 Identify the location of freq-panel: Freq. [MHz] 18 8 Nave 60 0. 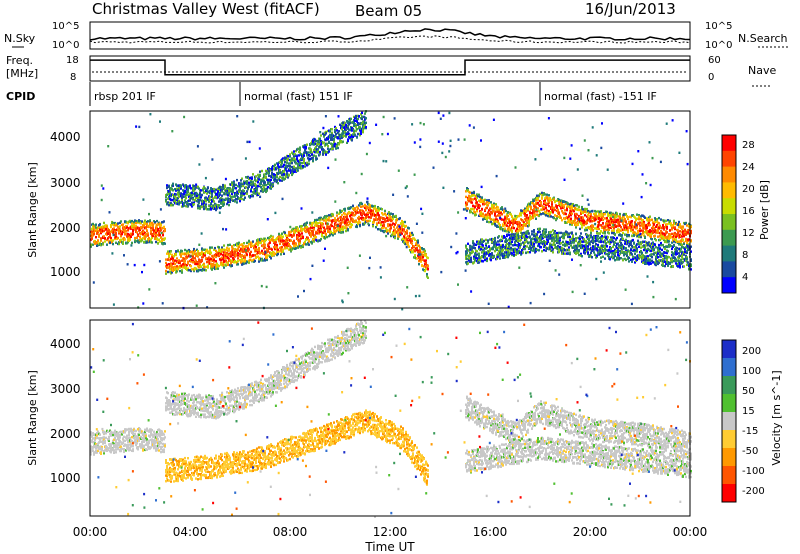
(391, 70).